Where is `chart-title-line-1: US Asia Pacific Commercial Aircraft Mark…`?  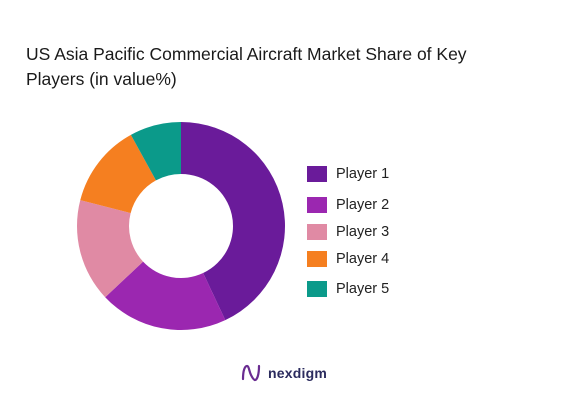 chart-title-line-1: US Asia Pacific Commercial Aircraft Mark… is located at coordinates (246, 54).